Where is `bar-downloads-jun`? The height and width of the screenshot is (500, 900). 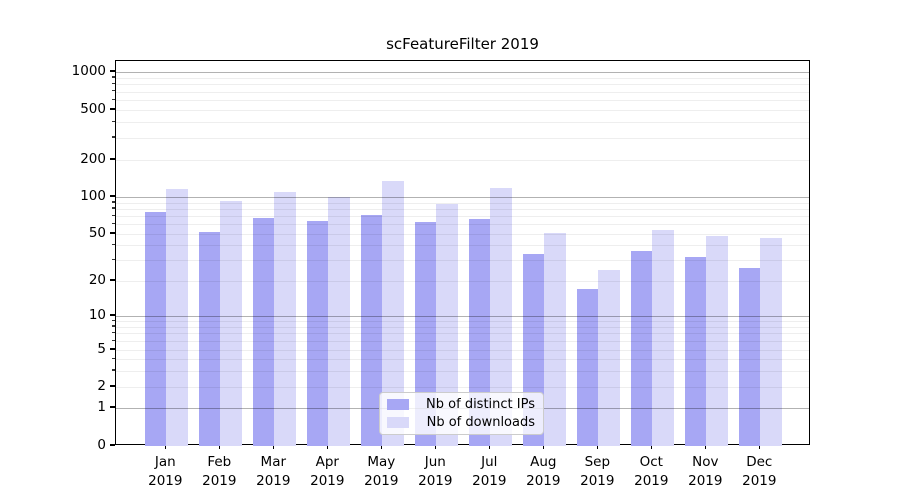 bar-downloads-jun is located at coordinates (447, 325).